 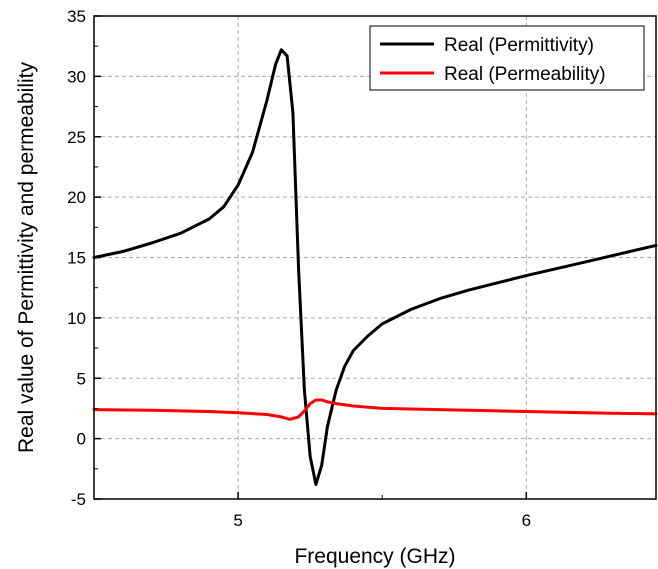 I want to click on y-tick-label: 0, so click(x=81, y=439).